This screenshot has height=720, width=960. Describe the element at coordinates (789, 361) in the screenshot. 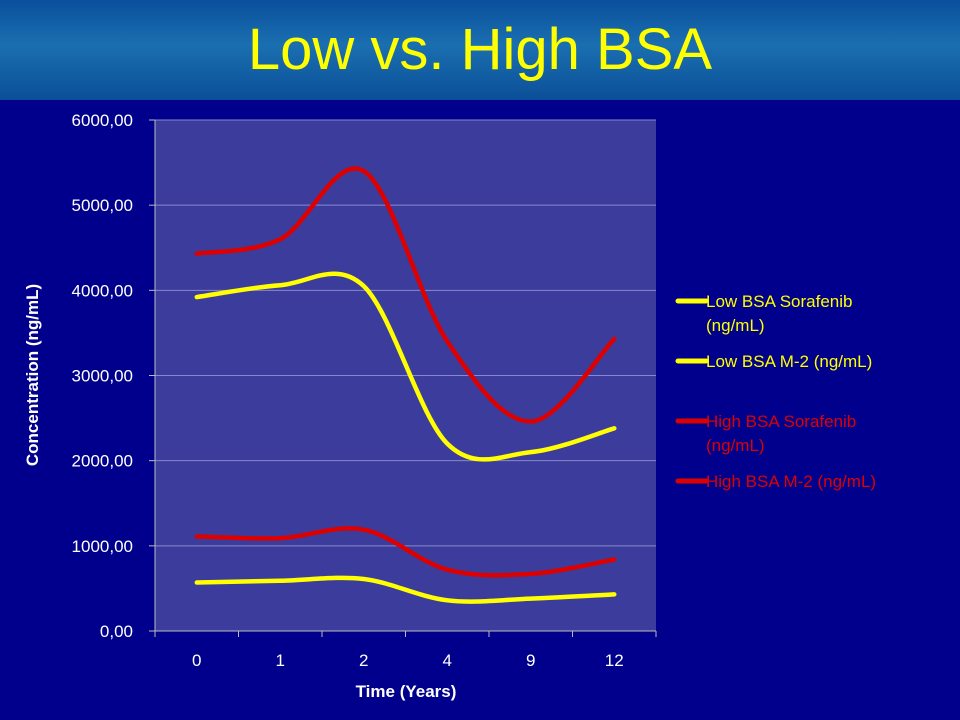

I see `legend-label: Low BSA M-2 (ng/mL)` at that location.